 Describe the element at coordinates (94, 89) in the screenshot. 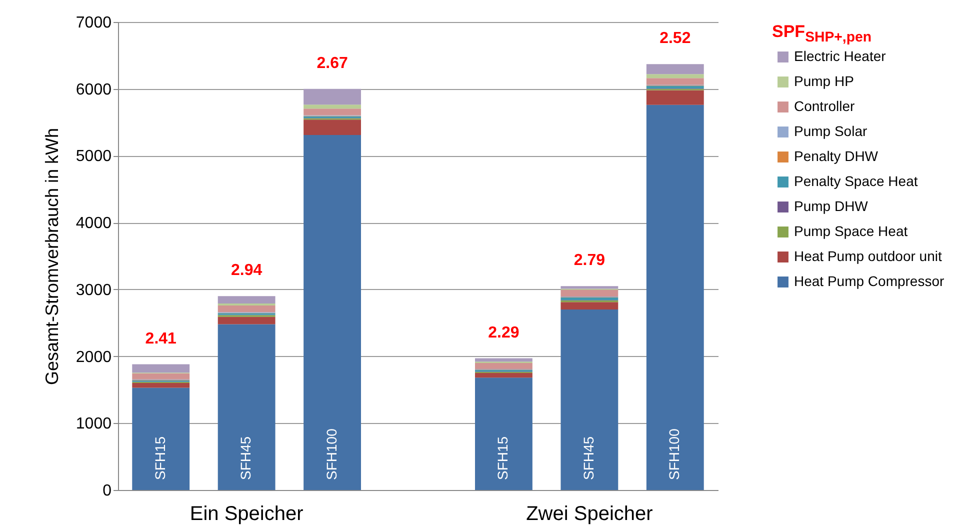

I see `y-tick-label: 6000` at that location.